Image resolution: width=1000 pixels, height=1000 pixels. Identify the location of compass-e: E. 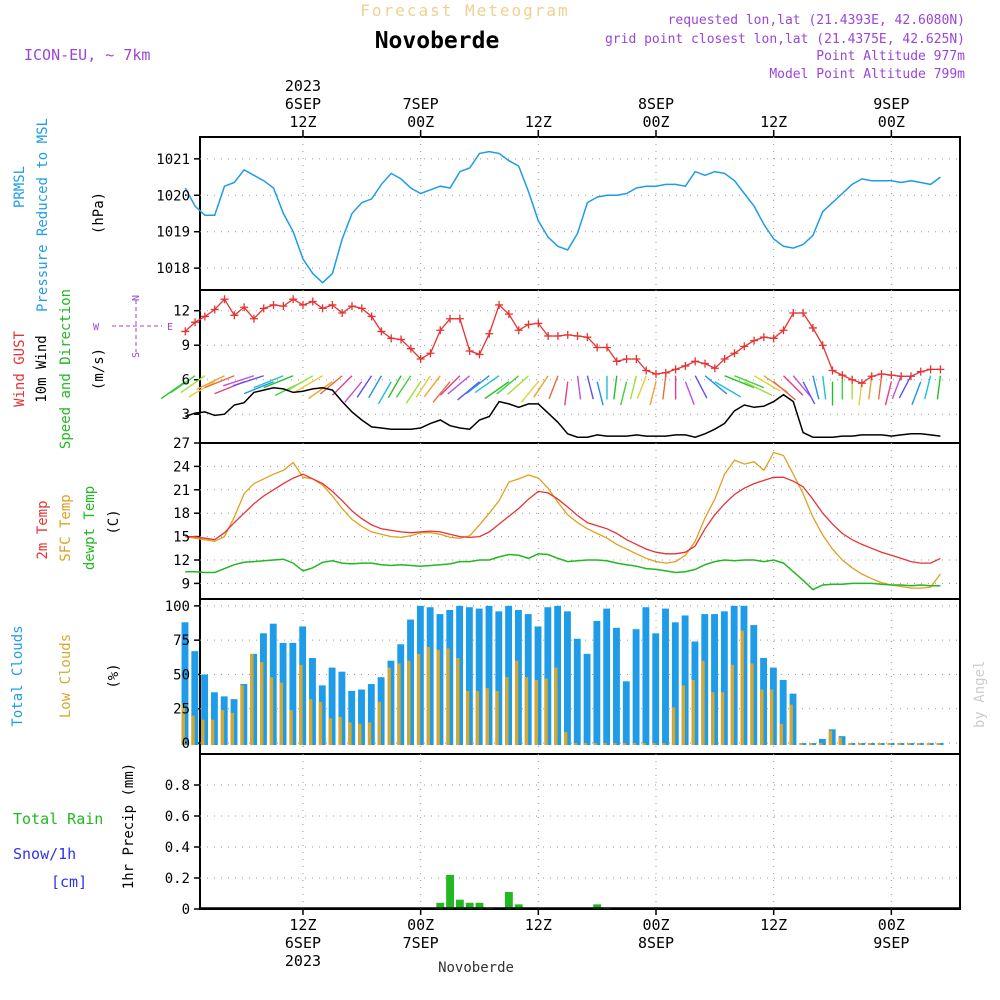
(170, 327).